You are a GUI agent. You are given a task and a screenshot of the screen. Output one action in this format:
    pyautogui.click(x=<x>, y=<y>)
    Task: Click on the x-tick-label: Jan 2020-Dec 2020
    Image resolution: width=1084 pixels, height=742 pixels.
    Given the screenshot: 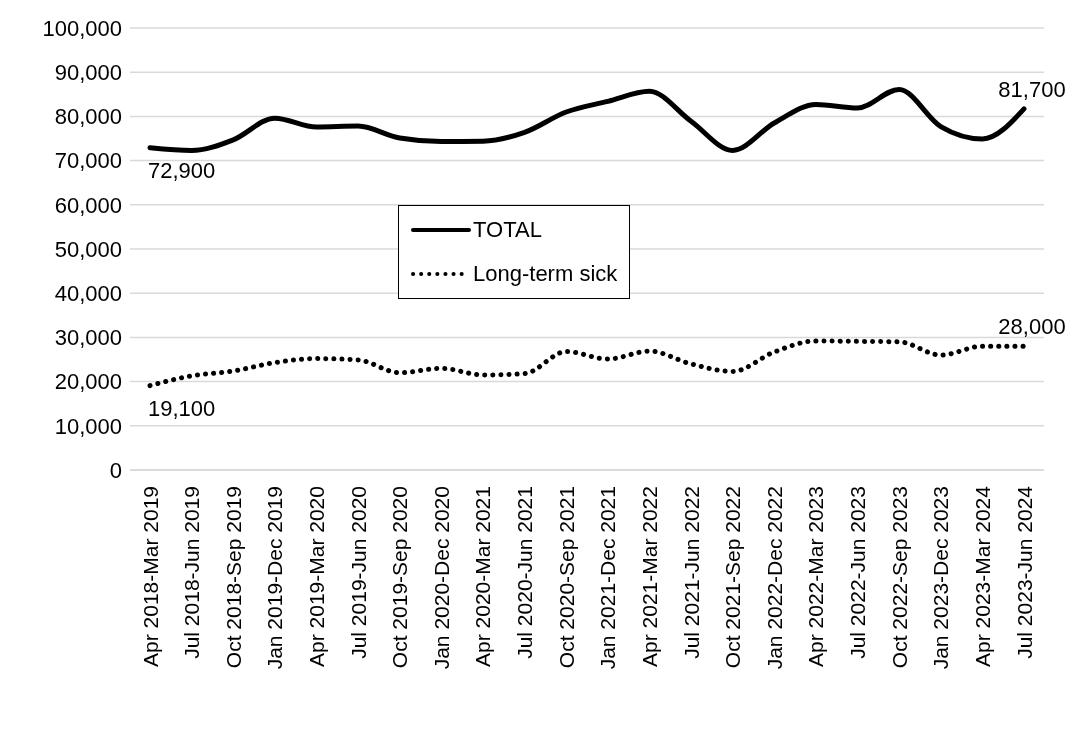 What is the action you would take?
    pyautogui.click(x=441, y=578)
    